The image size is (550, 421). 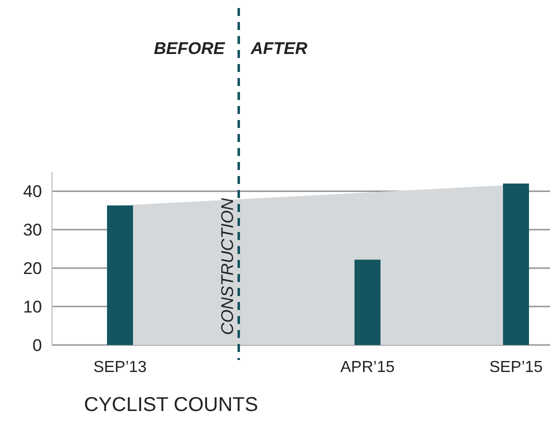 I want to click on y-tick-label: 20, so click(x=32, y=268).